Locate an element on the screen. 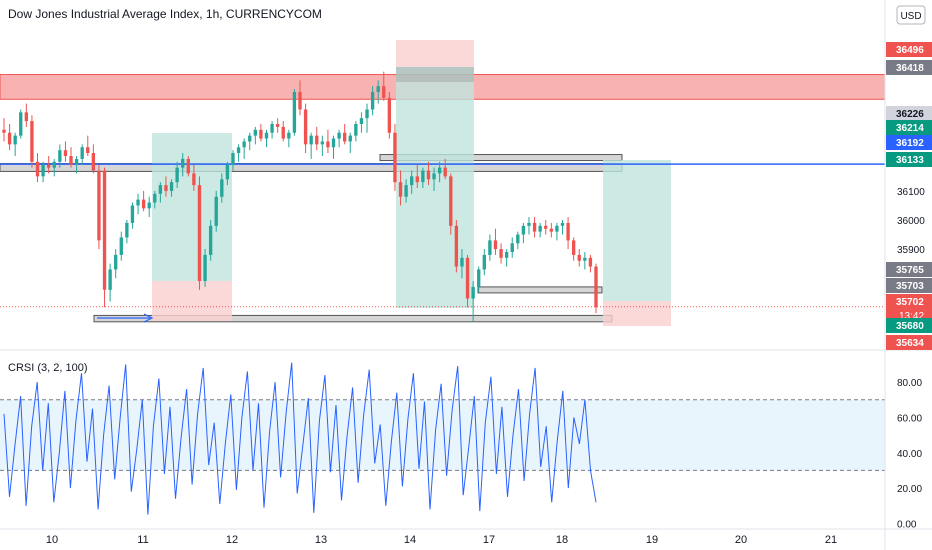  price-tag-label: 36496 is located at coordinates (910, 50).